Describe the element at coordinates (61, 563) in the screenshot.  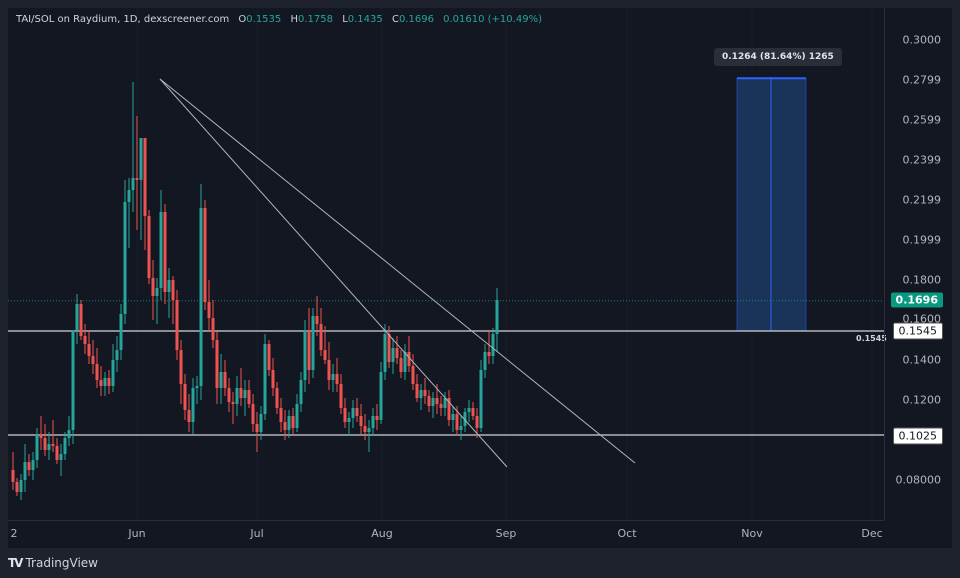
I see `brand-name: TradingView` at that location.